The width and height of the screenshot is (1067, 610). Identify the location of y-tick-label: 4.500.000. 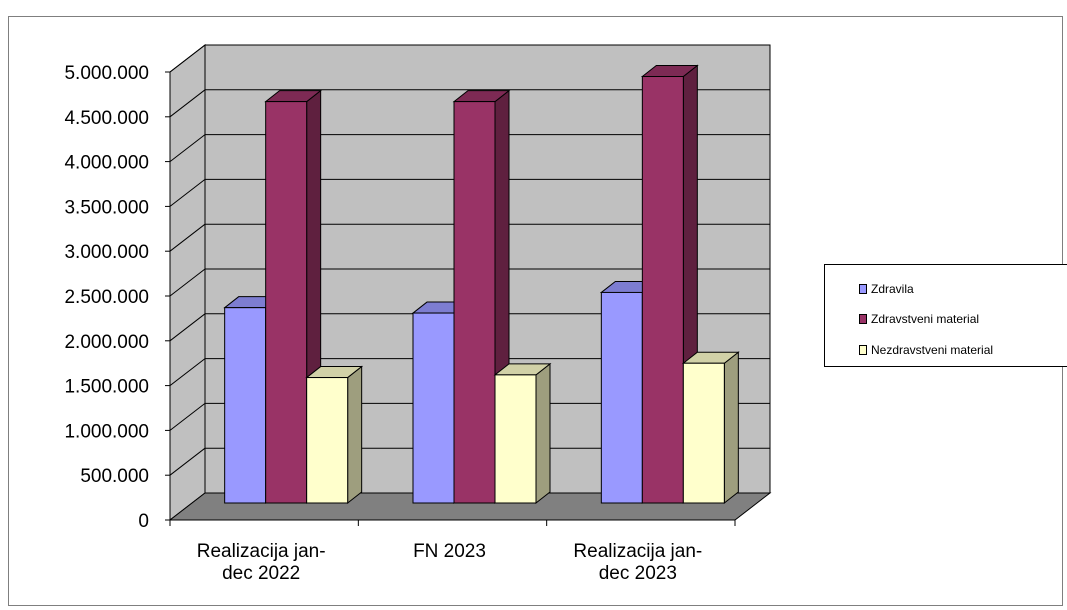
(106, 118).